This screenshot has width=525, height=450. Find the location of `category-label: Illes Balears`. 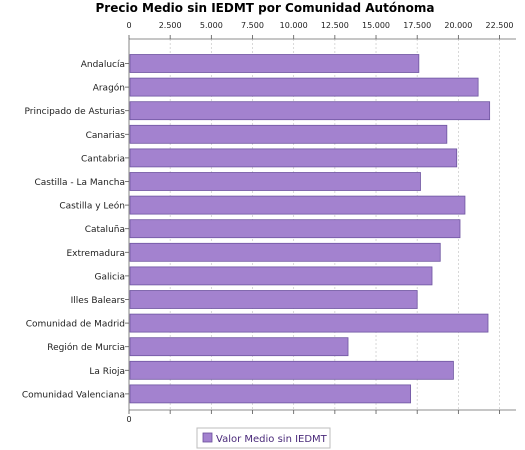

category-label: Illes Balears is located at coordinates (98, 301).